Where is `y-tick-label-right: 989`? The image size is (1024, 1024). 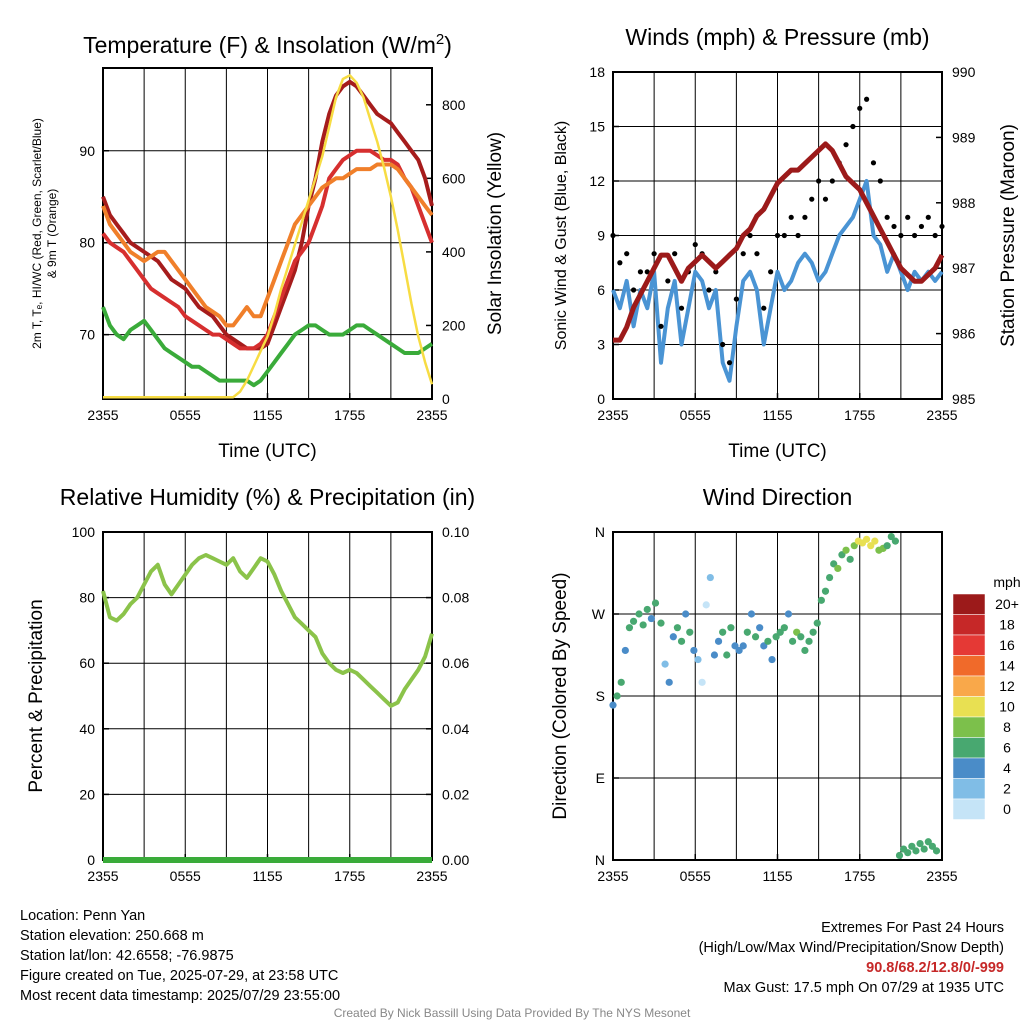 y-tick-label-right: 989 is located at coordinates (964, 137).